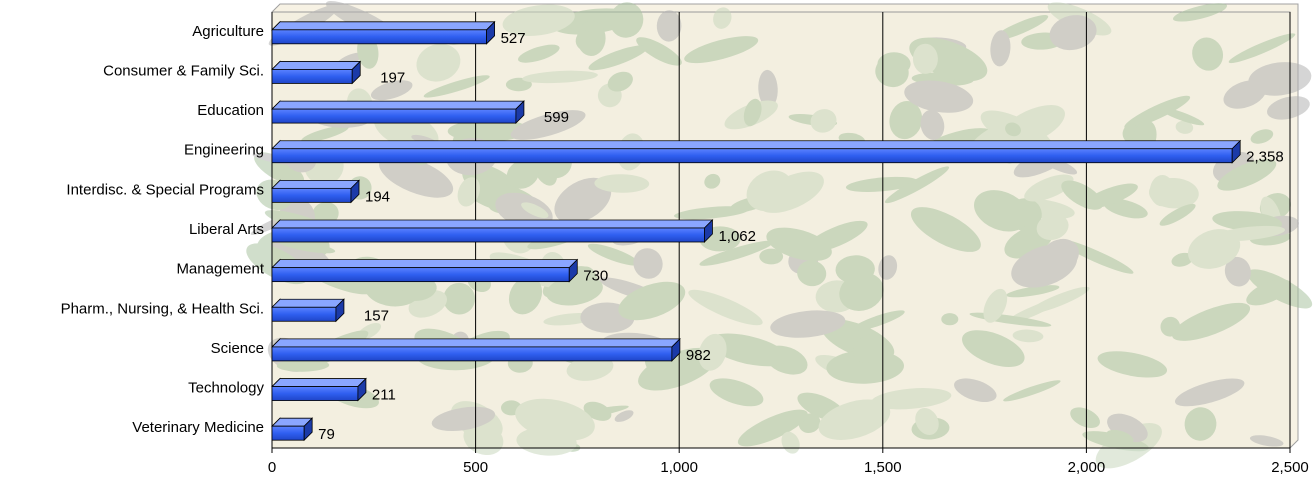 The width and height of the screenshot is (1313, 486). I want to click on category-label: Veterinary Medicine, so click(198, 427).